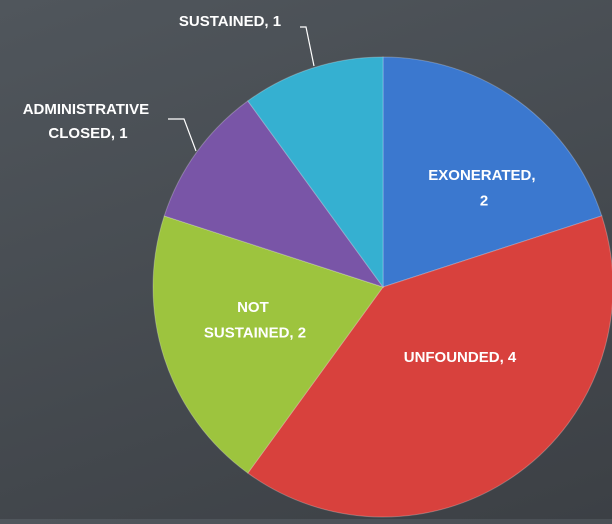 The width and height of the screenshot is (612, 524). I want to click on data-label: NOT SUSTAINED, 2, so click(255, 320).